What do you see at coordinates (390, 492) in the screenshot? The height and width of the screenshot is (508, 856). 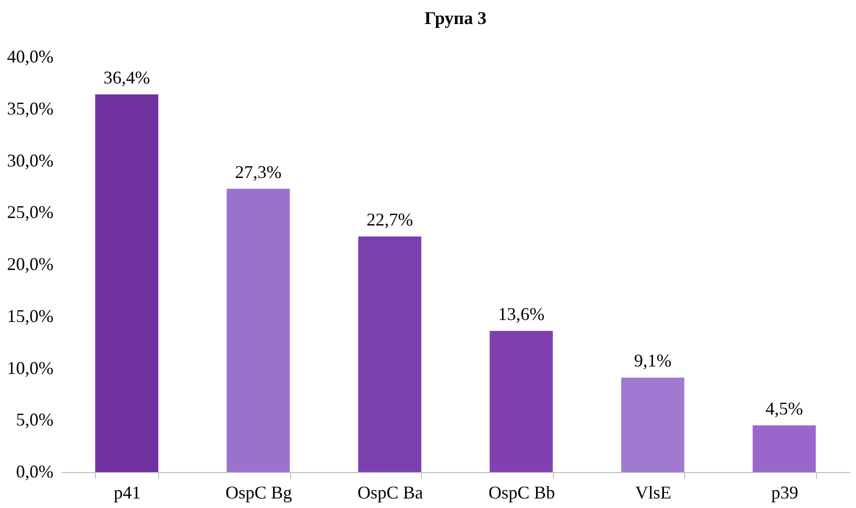 I see `x-tick-label: OspC Ba` at bounding box center [390, 492].